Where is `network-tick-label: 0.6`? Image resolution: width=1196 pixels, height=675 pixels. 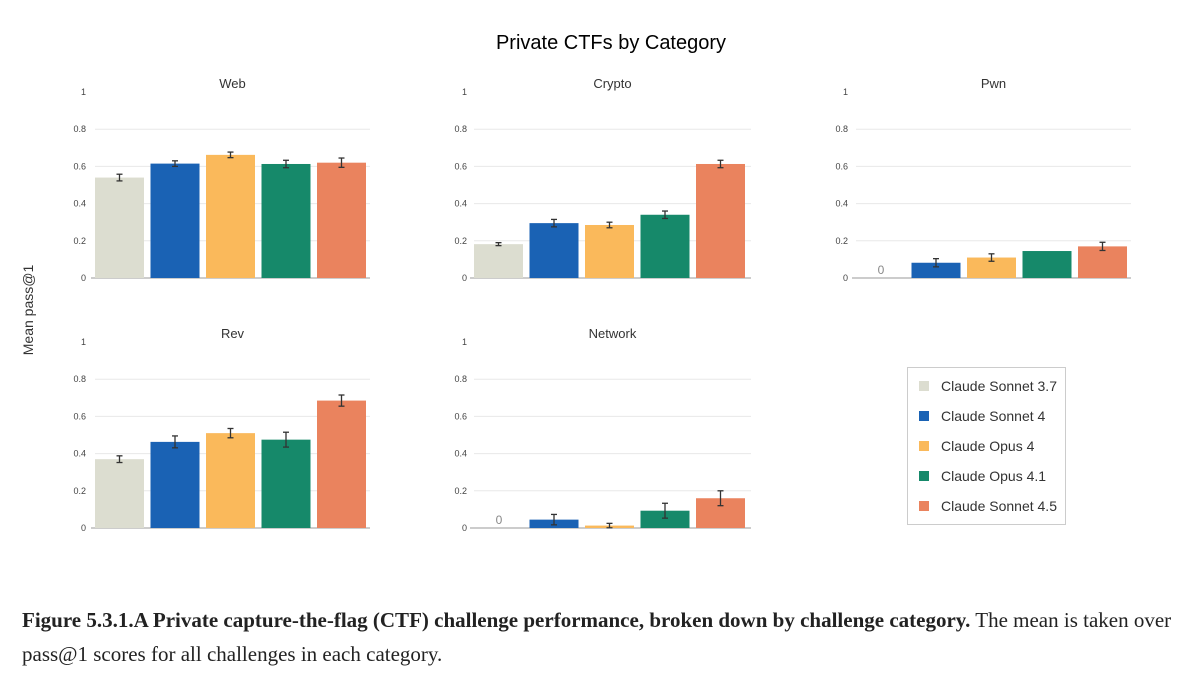
network-tick-label: 0.6 is located at coordinates (460, 416).